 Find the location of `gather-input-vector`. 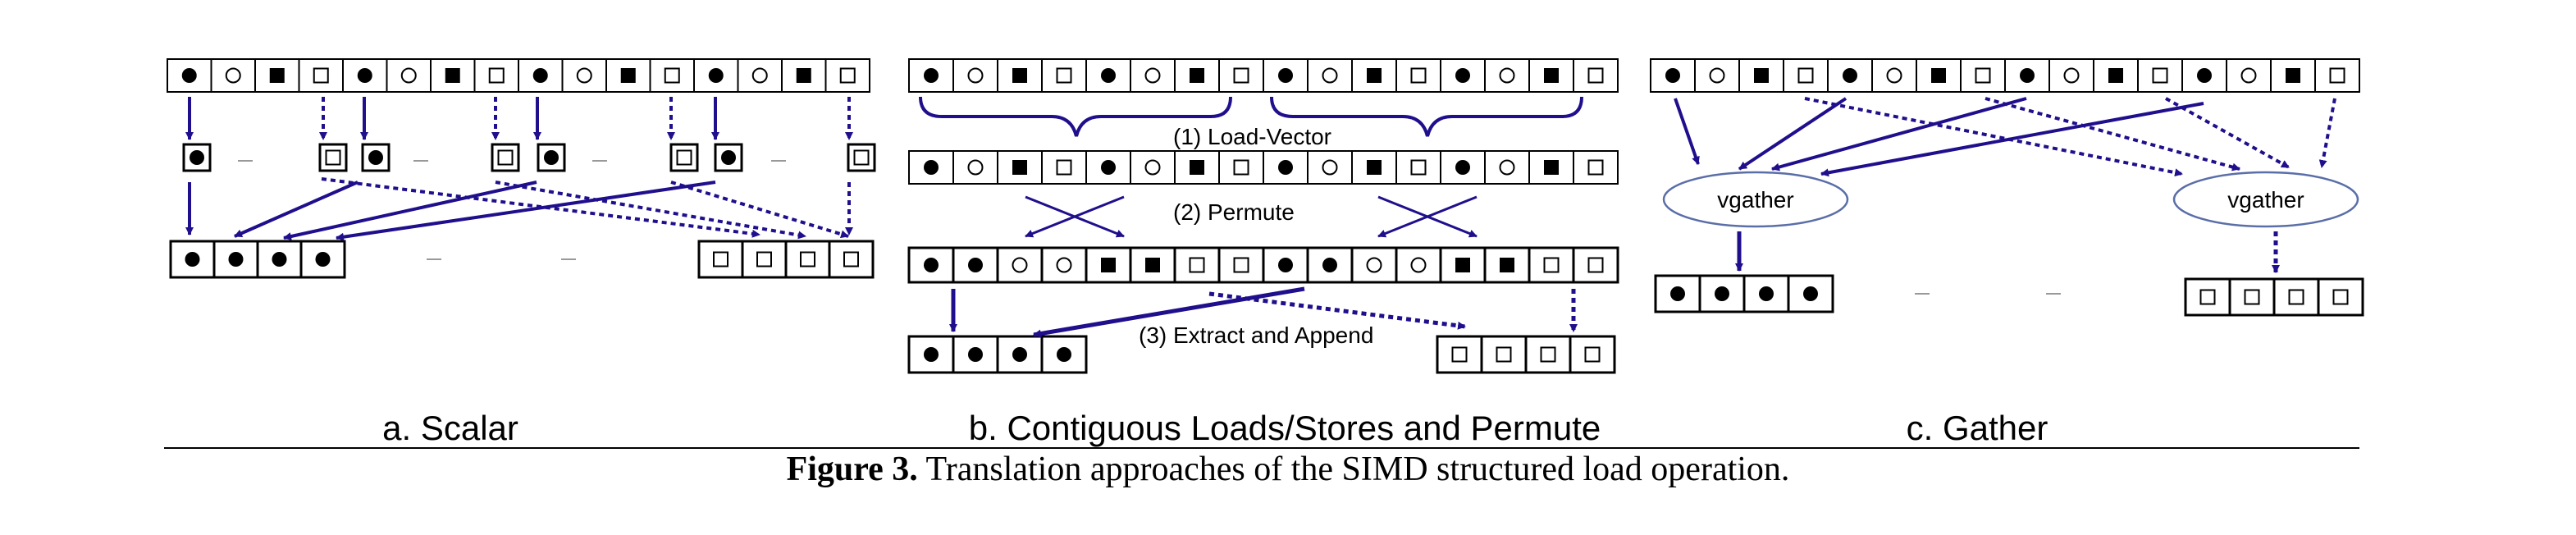

gather-input-vector is located at coordinates (2005, 75).